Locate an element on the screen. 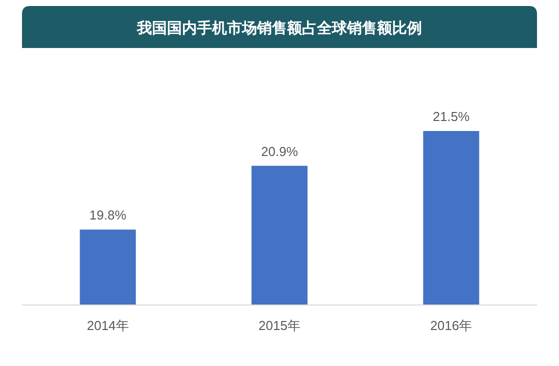 The width and height of the screenshot is (559, 366). data-label: 19.8% is located at coordinates (108, 215).